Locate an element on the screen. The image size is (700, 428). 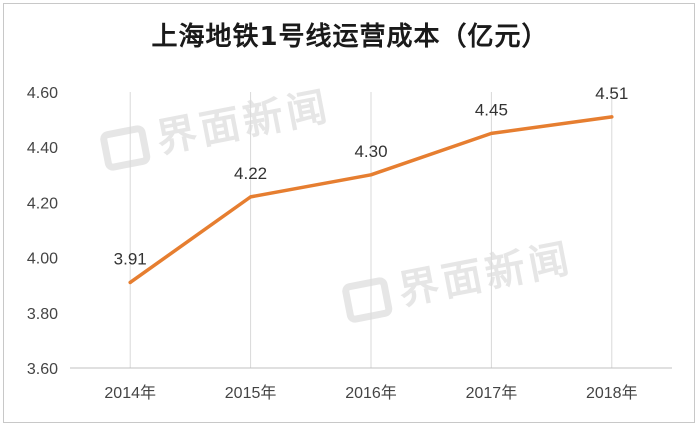
data-label-3: 4.45 is located at coordinates (491, 109).